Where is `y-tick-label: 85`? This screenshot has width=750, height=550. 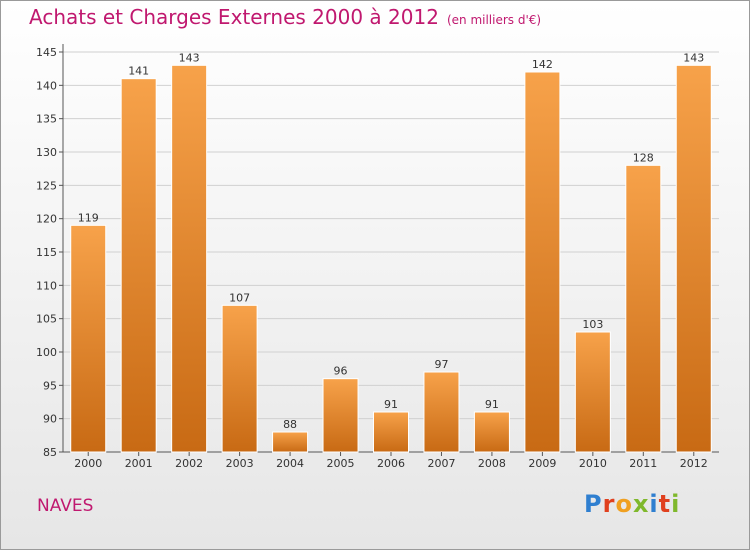
y-tick-label: 85 is located at coordinates (50, 452).